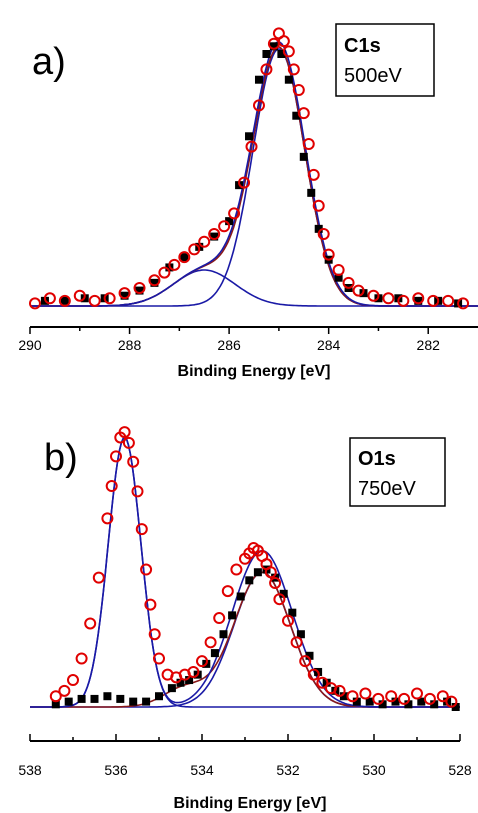 Image resolution: width=478 pixels, height=813 pixels. What do you see at coordinates (387, 489) in the screenshot?
I see `panel-b-box-subtitle: 750eV` at bounding box center [387, 489].